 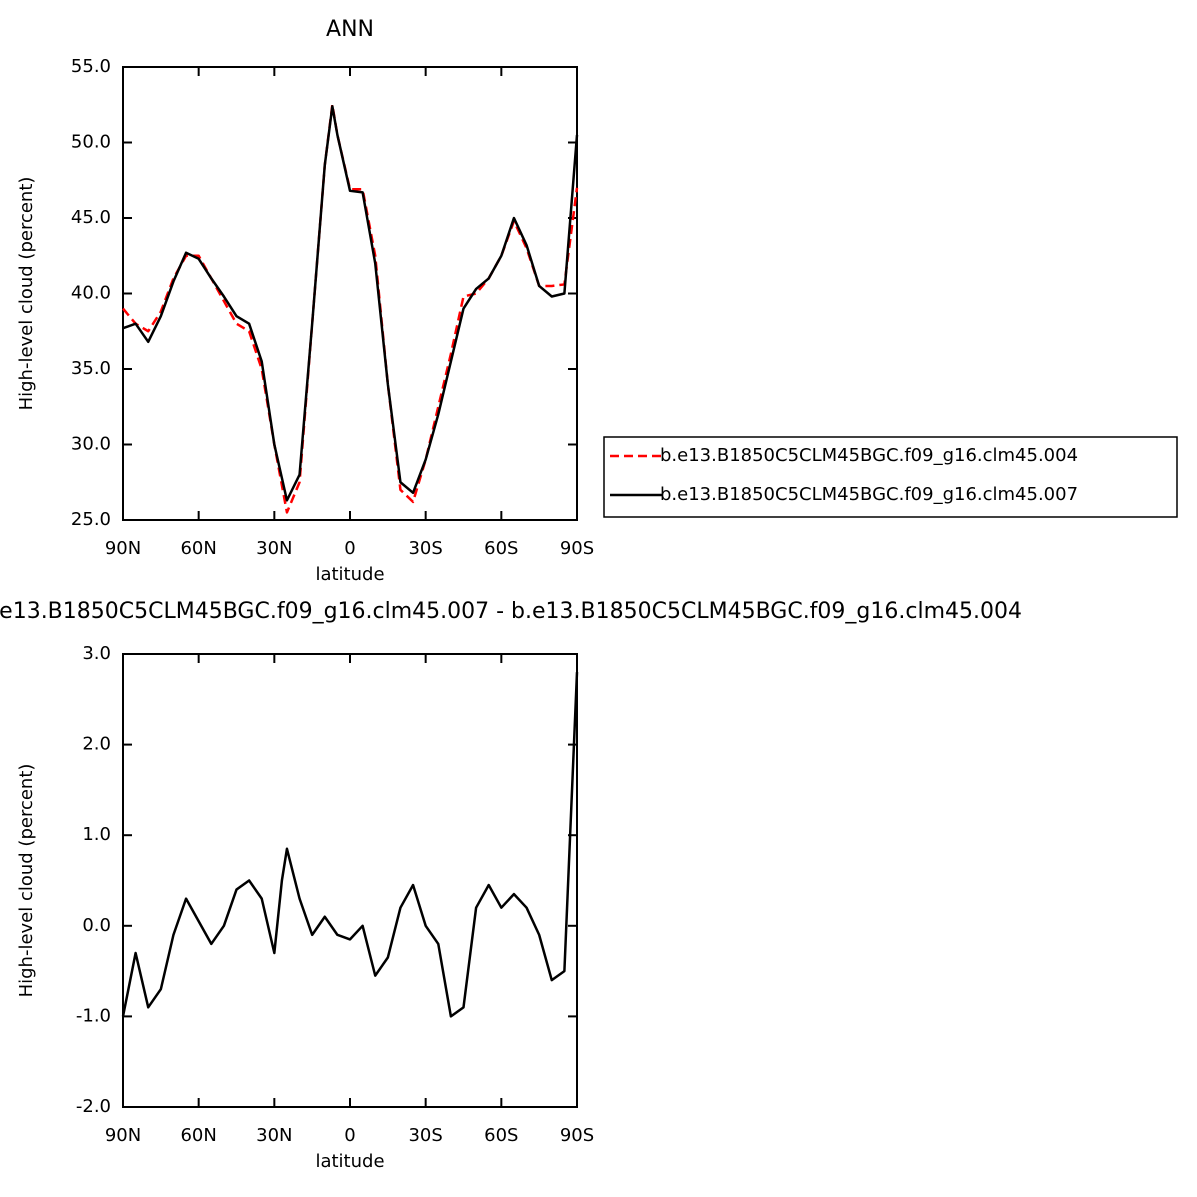 I want to click on chart-title: ANN, so click(x=350, y=29).